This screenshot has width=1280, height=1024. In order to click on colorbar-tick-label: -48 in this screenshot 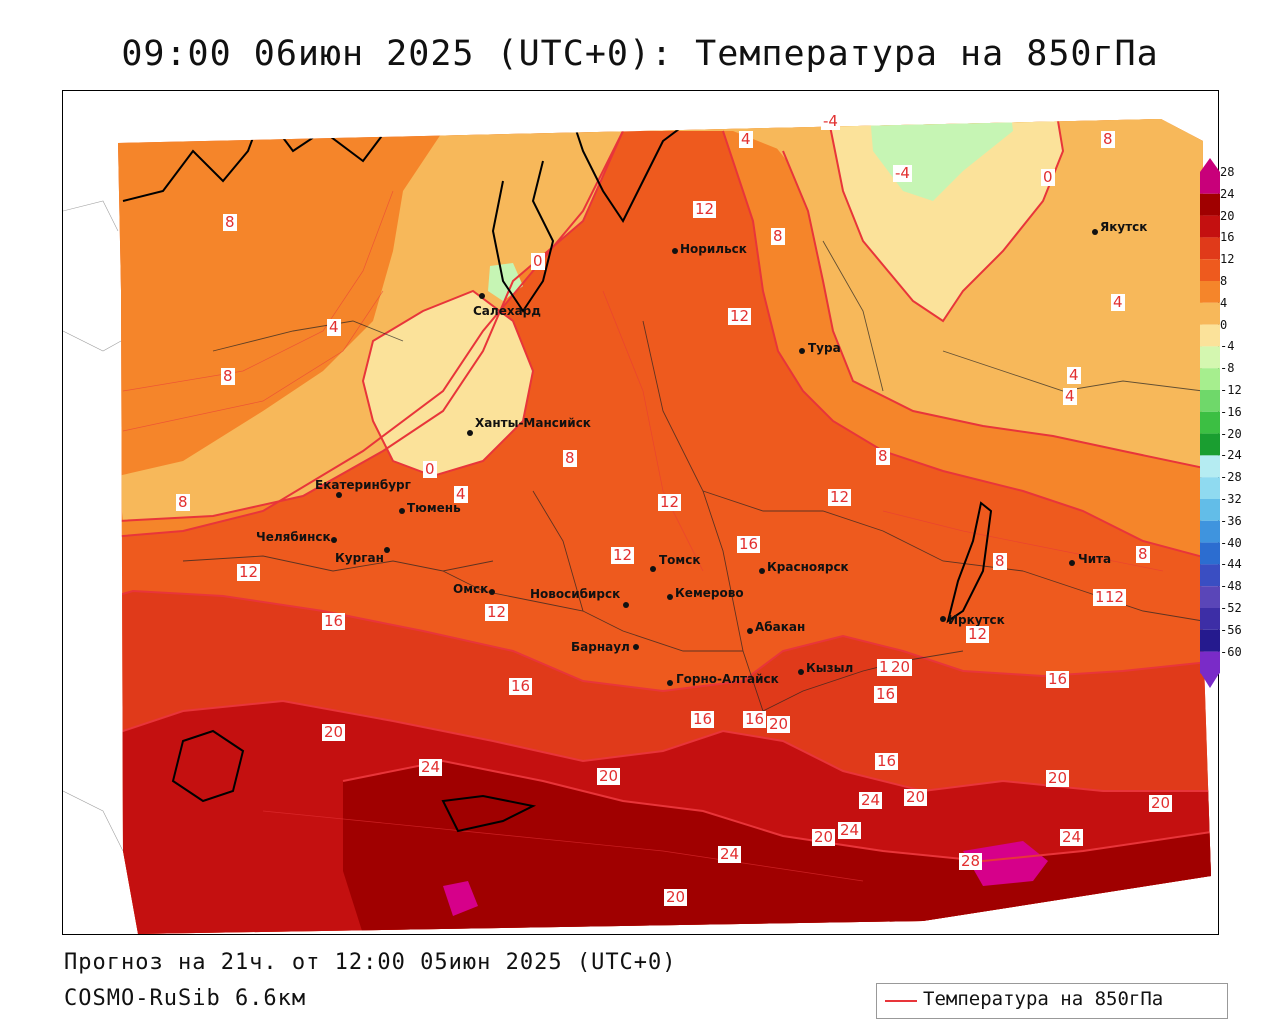, I will do `click(1231, 586)`.